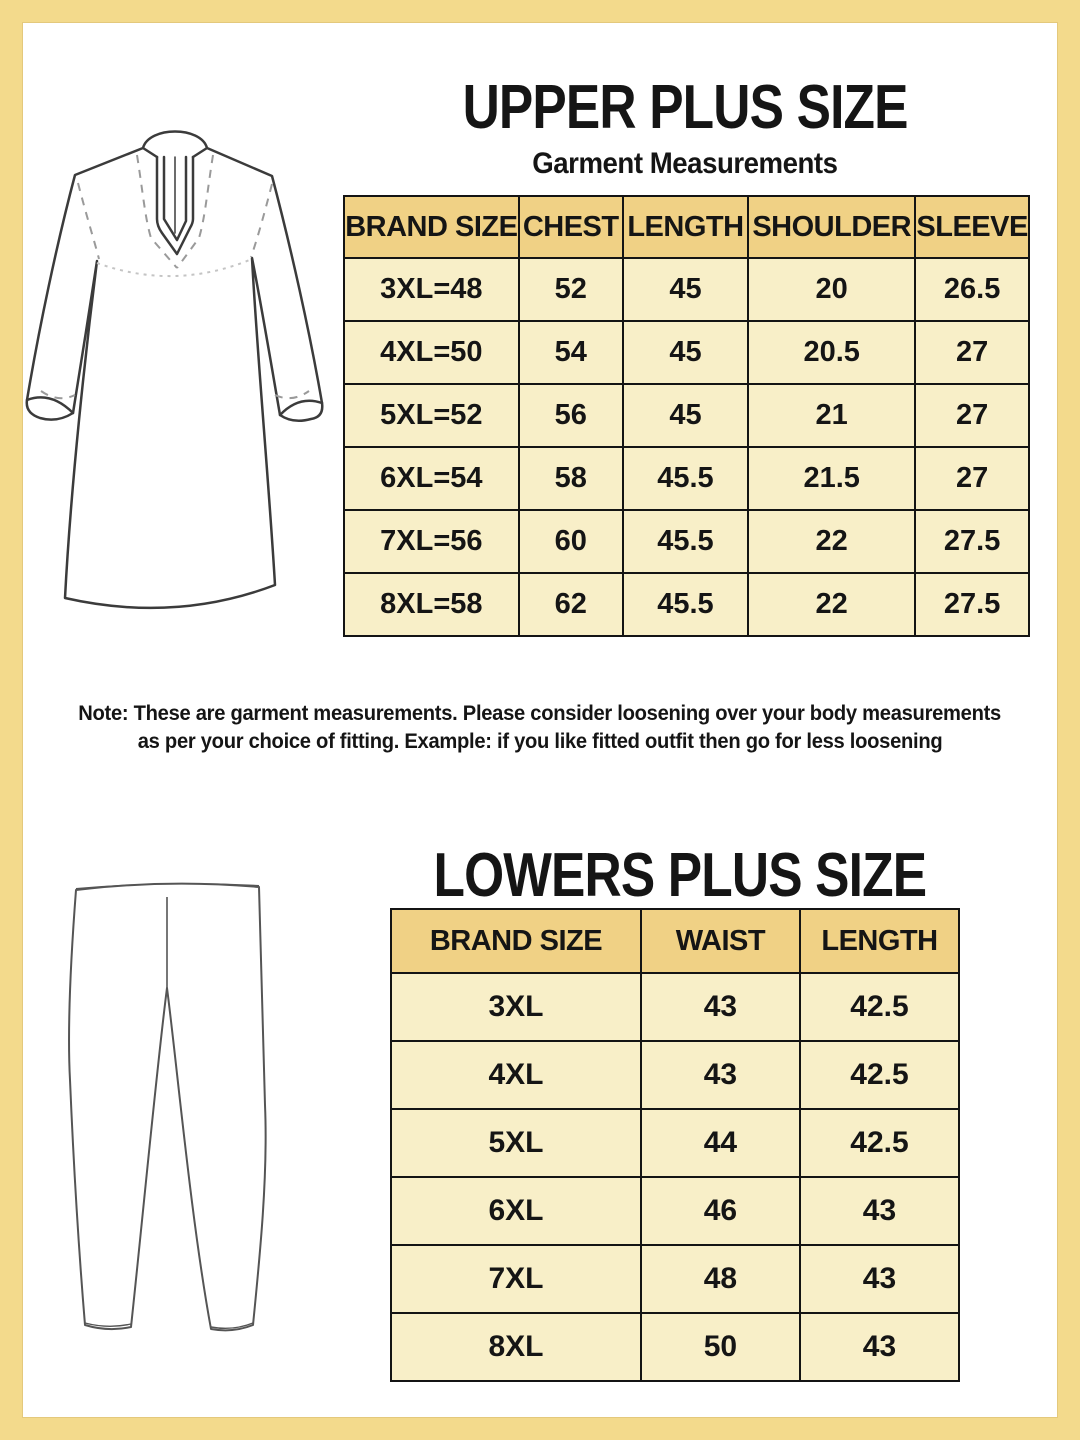 The height and width of the screenshot is (1440, 1080). I want to click on table-row: 7XL 48 43, so click(675, 1279).